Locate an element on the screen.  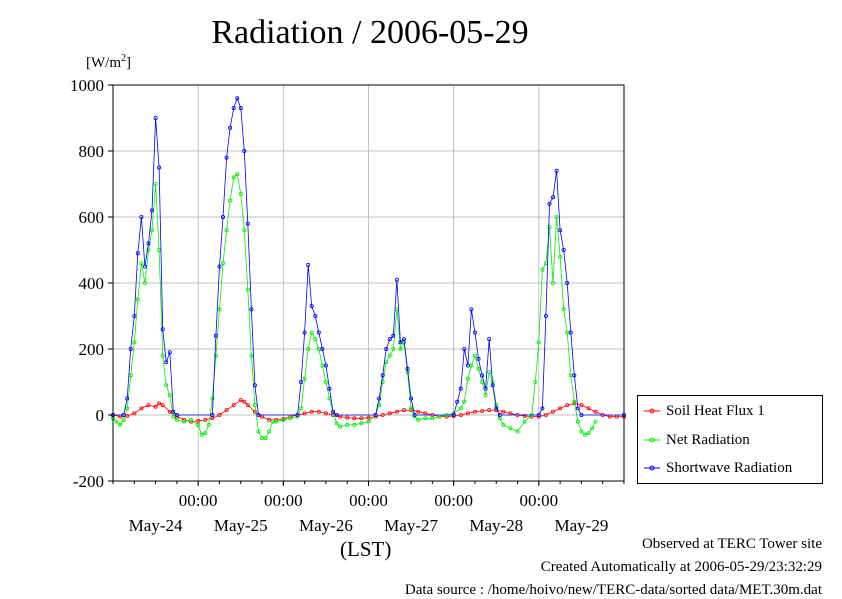
day-label: May-28 is located at coordinates (496, 525).